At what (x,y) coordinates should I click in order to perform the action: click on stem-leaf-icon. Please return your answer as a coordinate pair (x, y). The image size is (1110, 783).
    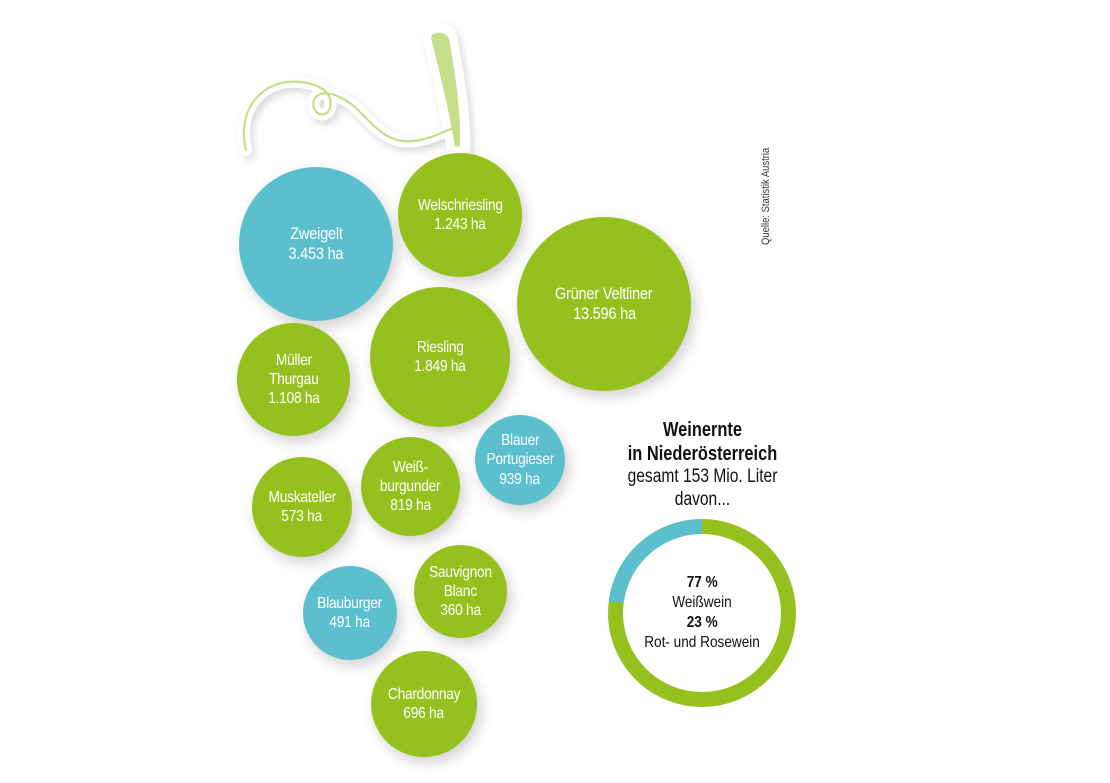
    Looking at the image, I should click on (446, 90).